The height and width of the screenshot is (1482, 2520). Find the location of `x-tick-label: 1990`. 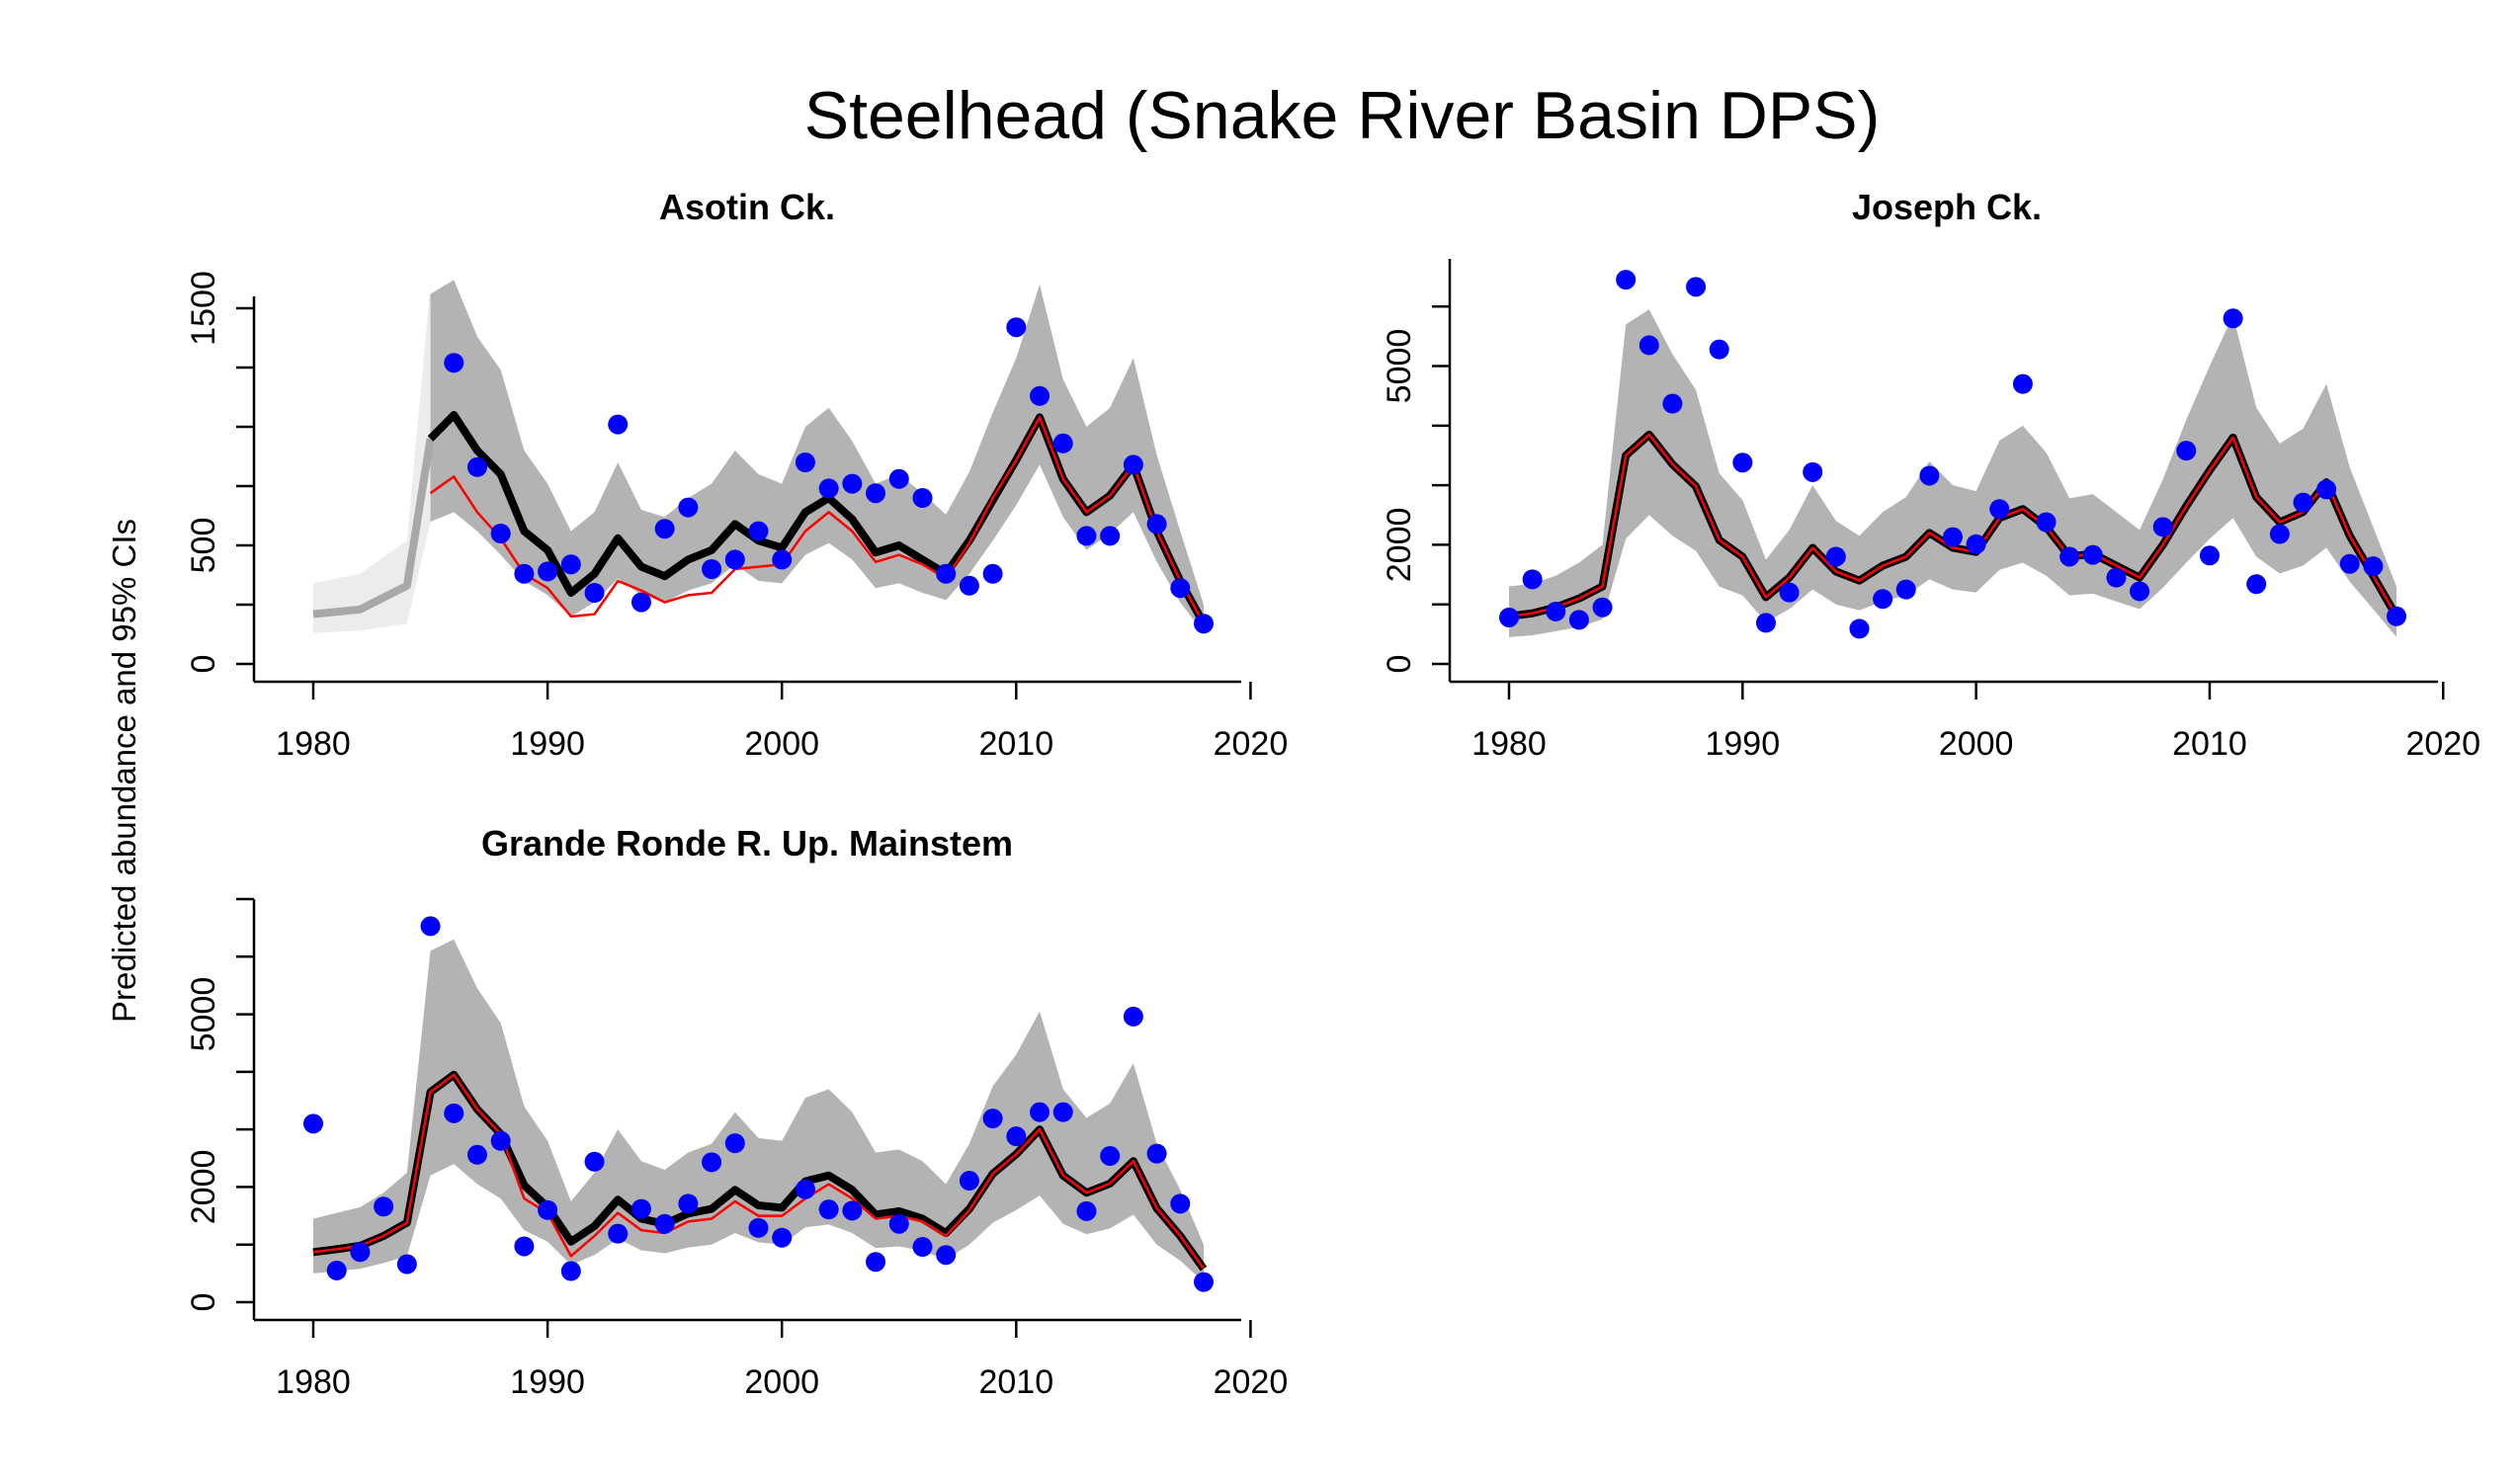

x-tick-label: 1990 is located at coordinates (547, 744).